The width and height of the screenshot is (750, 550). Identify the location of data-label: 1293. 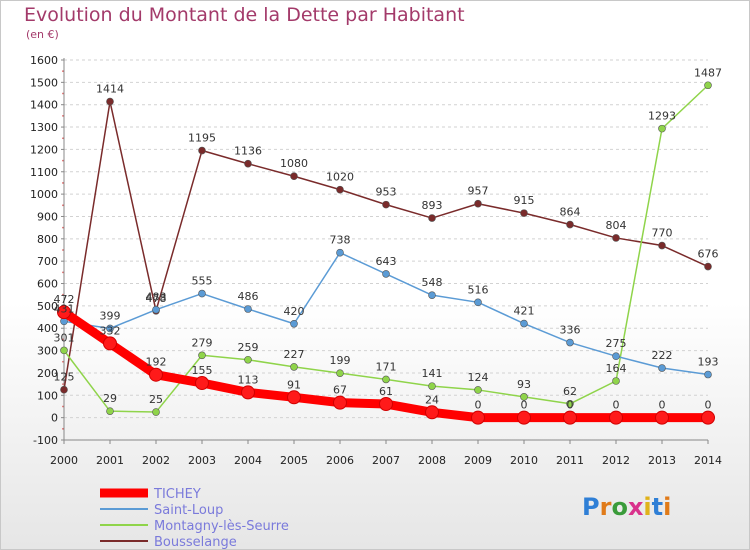
(662, 116).